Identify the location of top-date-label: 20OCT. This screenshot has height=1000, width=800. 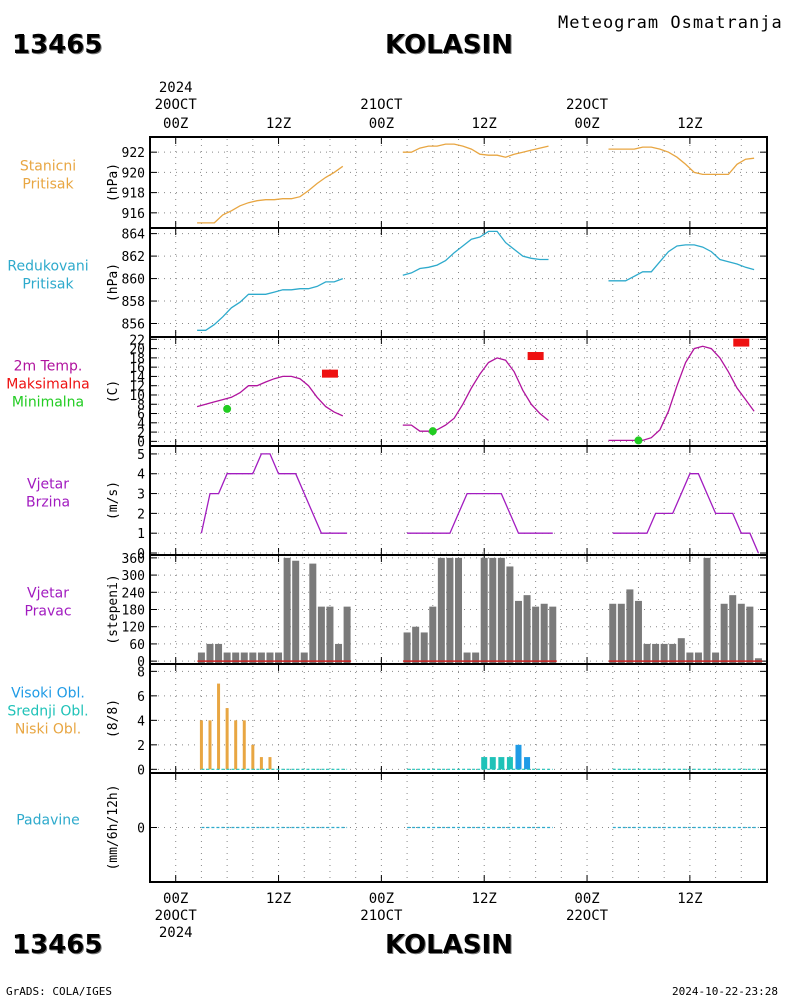
(176, 105).